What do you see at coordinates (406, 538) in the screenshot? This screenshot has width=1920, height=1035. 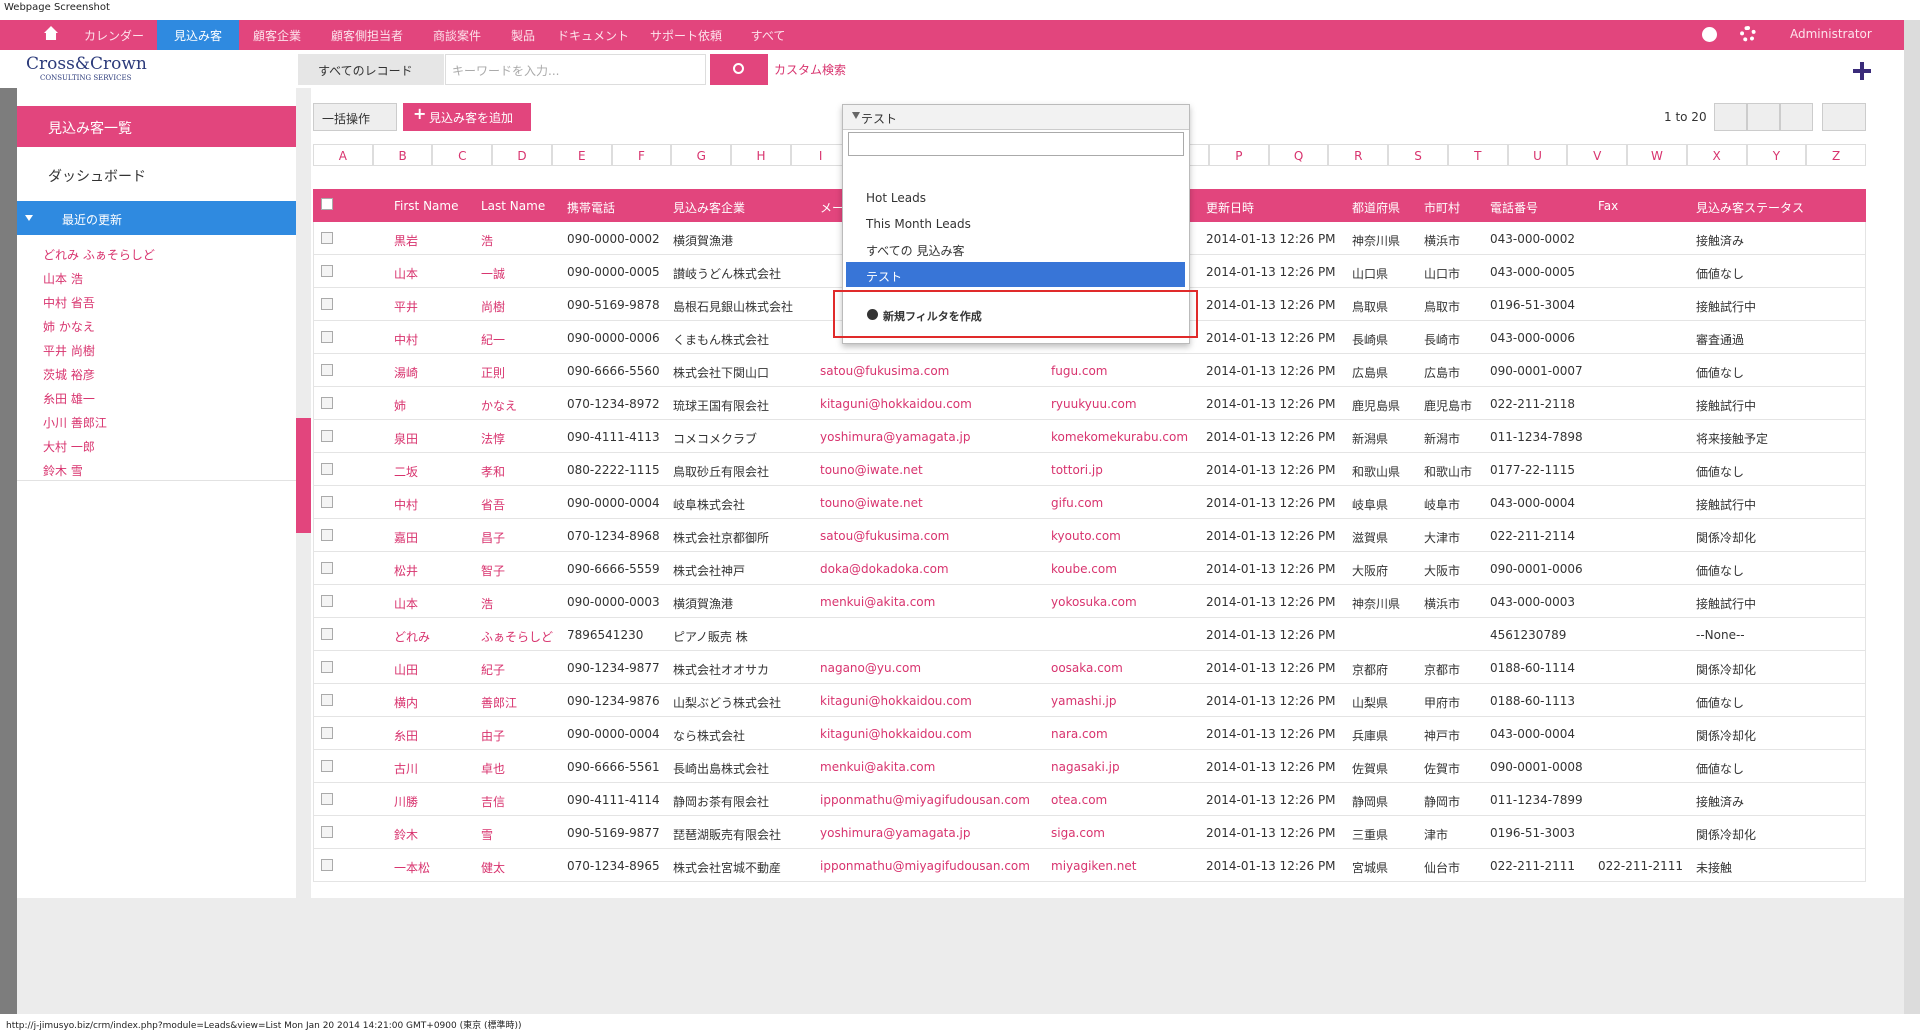 I see `table-cell: 嘉田` at bounding box center [406, 538].